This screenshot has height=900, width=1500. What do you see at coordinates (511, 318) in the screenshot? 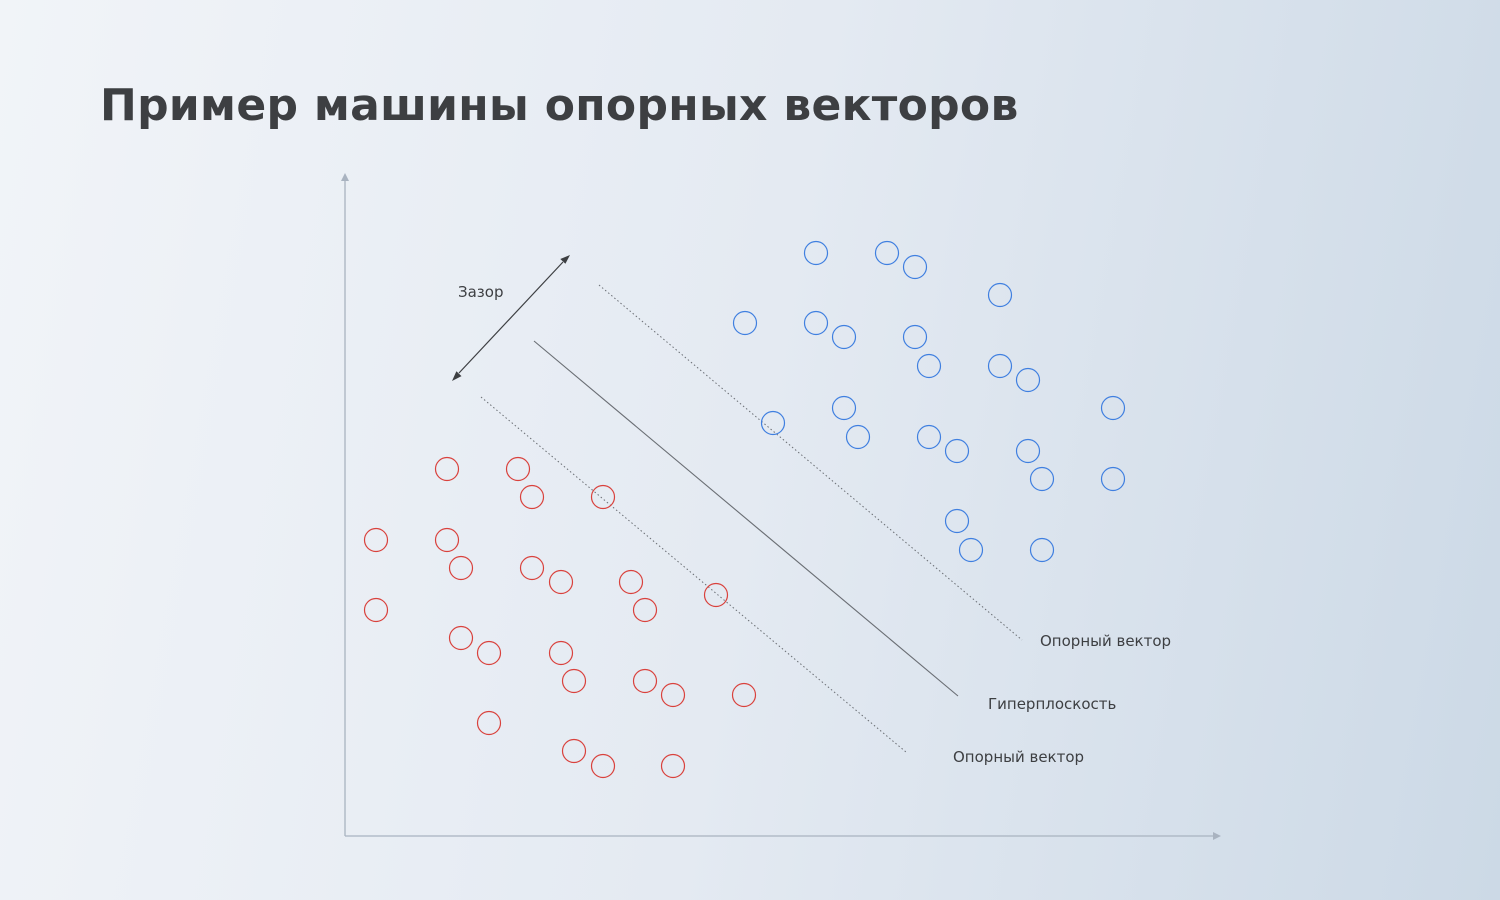
I see `margin-arrow` at bounding box center [511, 318].